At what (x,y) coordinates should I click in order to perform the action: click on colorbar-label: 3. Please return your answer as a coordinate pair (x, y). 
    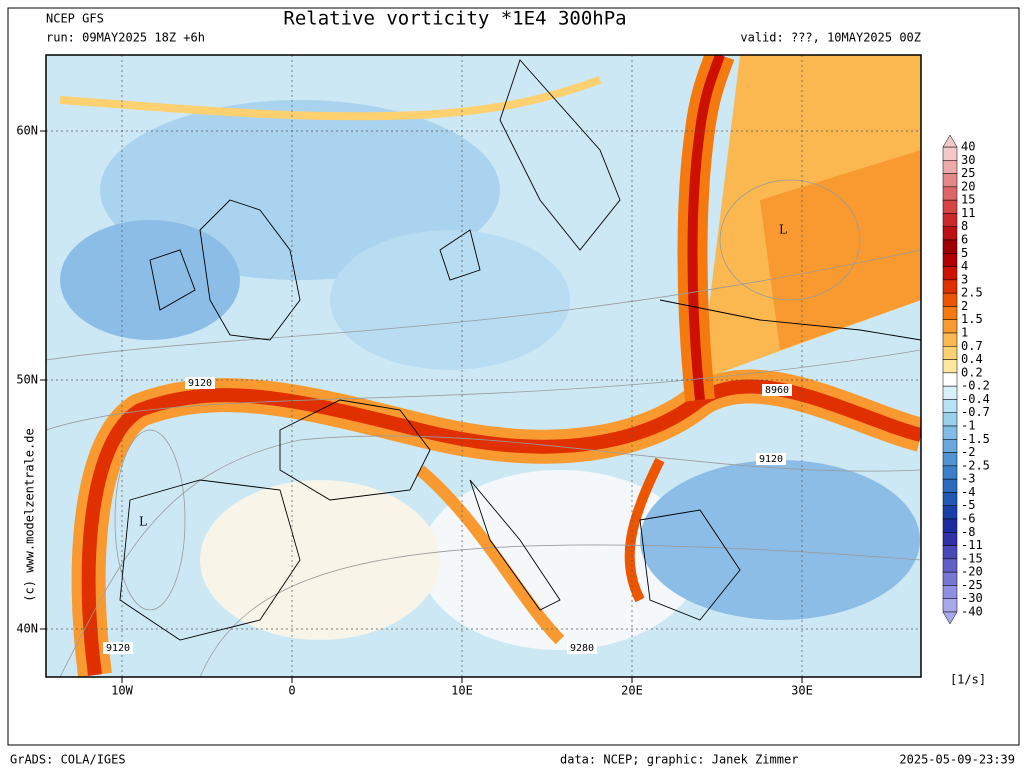
    Looking at the image, I should click on (964, 279).